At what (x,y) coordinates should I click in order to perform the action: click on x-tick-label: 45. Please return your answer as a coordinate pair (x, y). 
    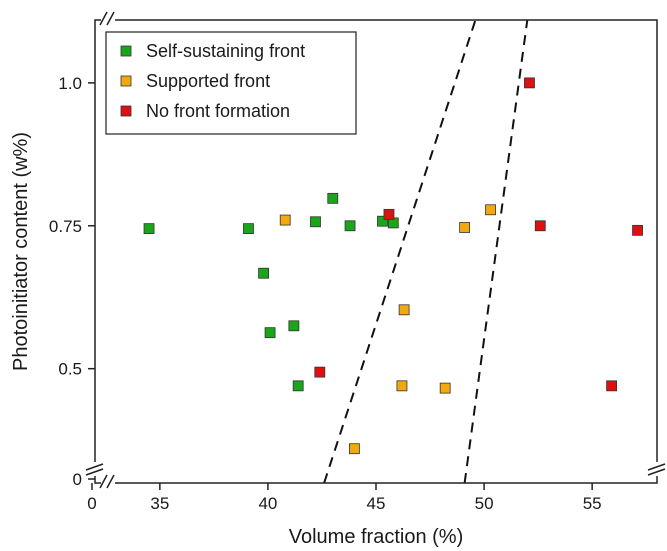
    Looking at the image, I should click on (376, 503).